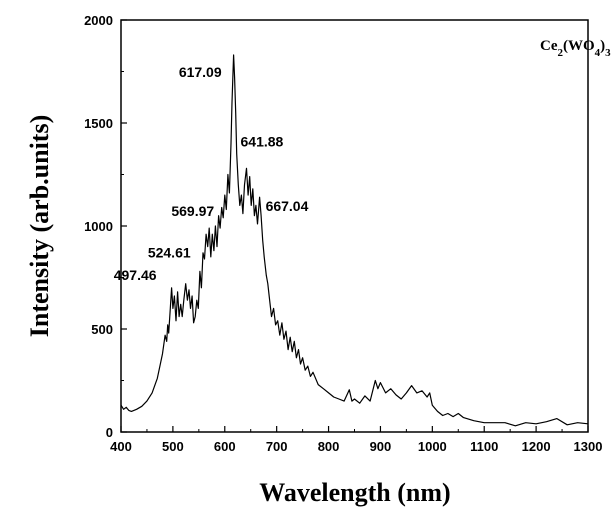 This screenshot has height=516, width=611. I want to click on legend-close: ), so click(602, 46).